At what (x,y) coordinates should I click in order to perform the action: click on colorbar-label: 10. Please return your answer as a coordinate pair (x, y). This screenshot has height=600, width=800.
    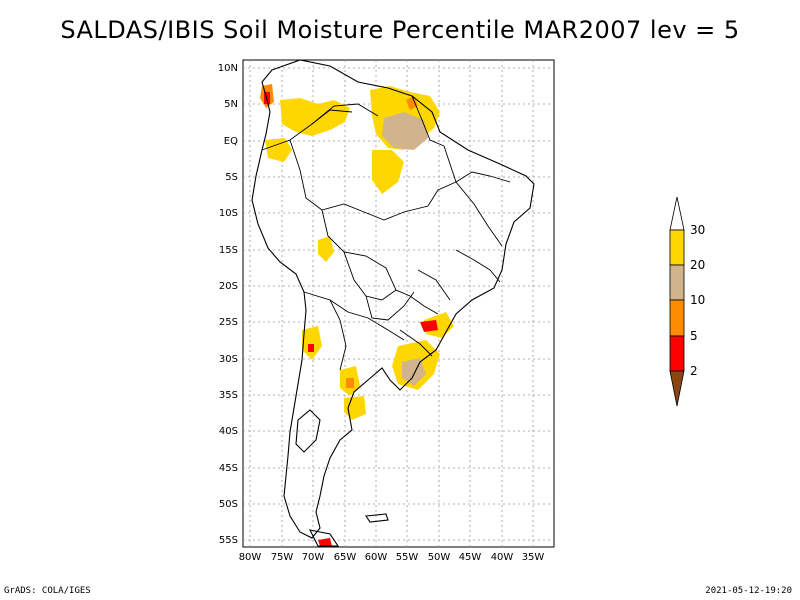
    Looking at the image, I should click on (697, 300).